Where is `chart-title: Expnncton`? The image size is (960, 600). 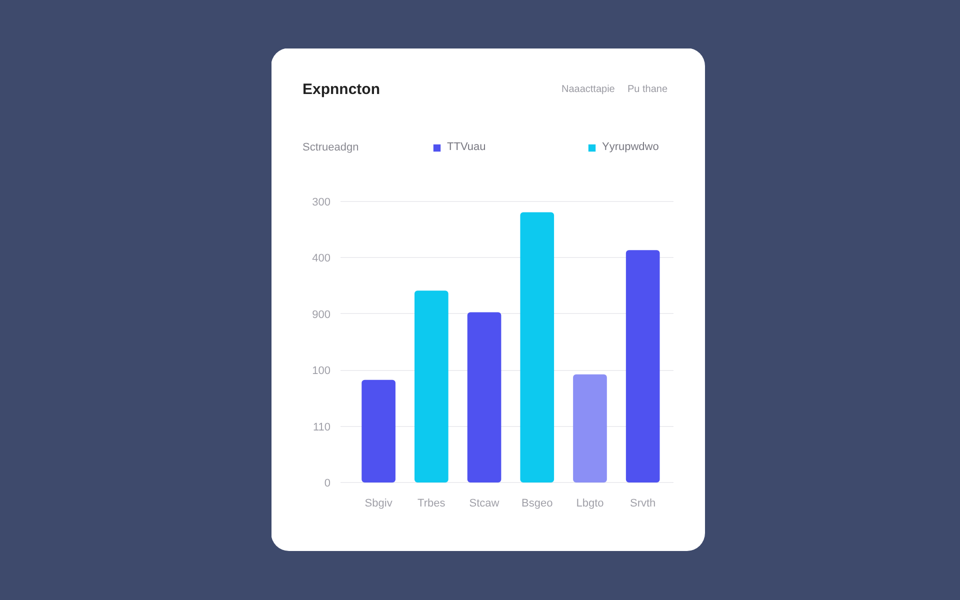 chart-title: Expnncton is located at coordinates (341, 89).